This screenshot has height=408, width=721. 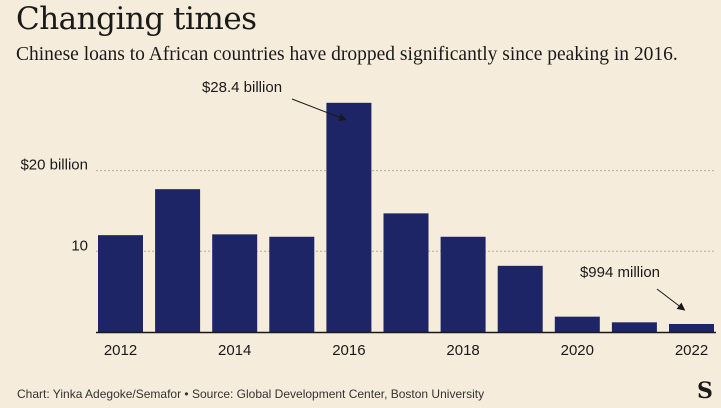 What do you see at coordinates (462, 350) in the screenshot?
I see `x-tick-label: 2018` at bounding box center [462, 350].